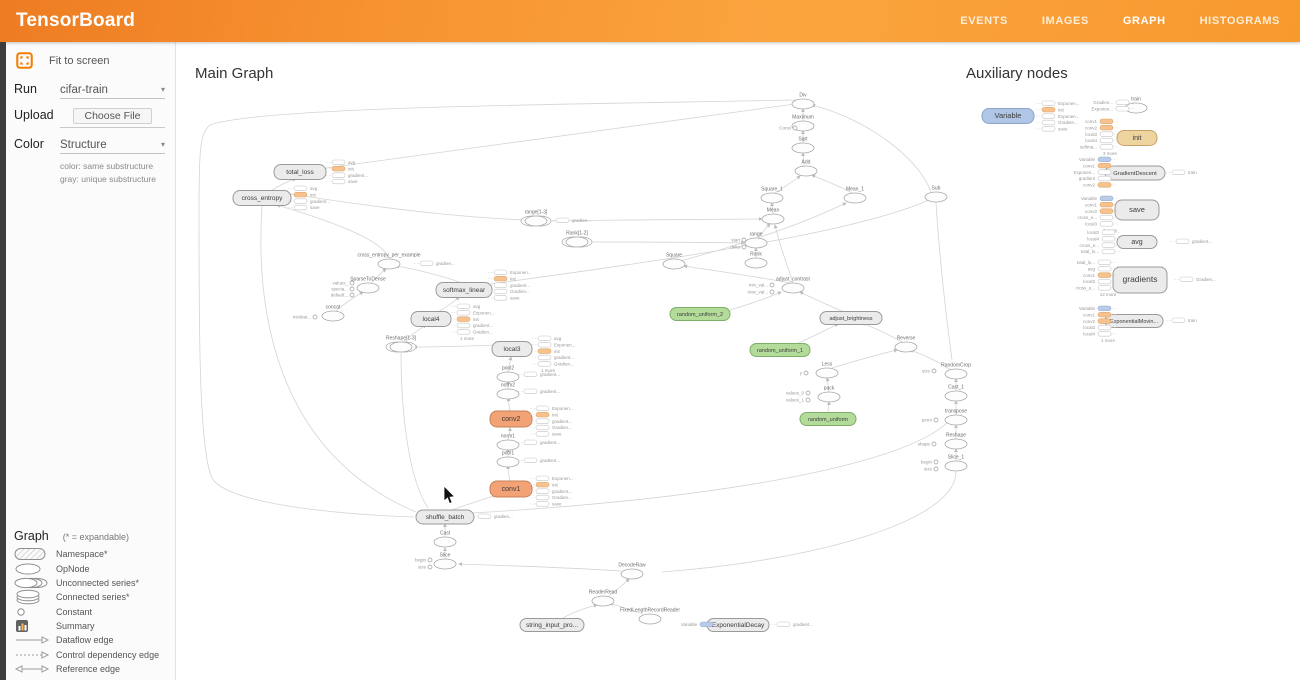 The image size is (1300, 685). Describe the element at coordinates (445, 517) in the screenshot. I see `graph-node-shuffle-batch: shuffle_batch` at that location.